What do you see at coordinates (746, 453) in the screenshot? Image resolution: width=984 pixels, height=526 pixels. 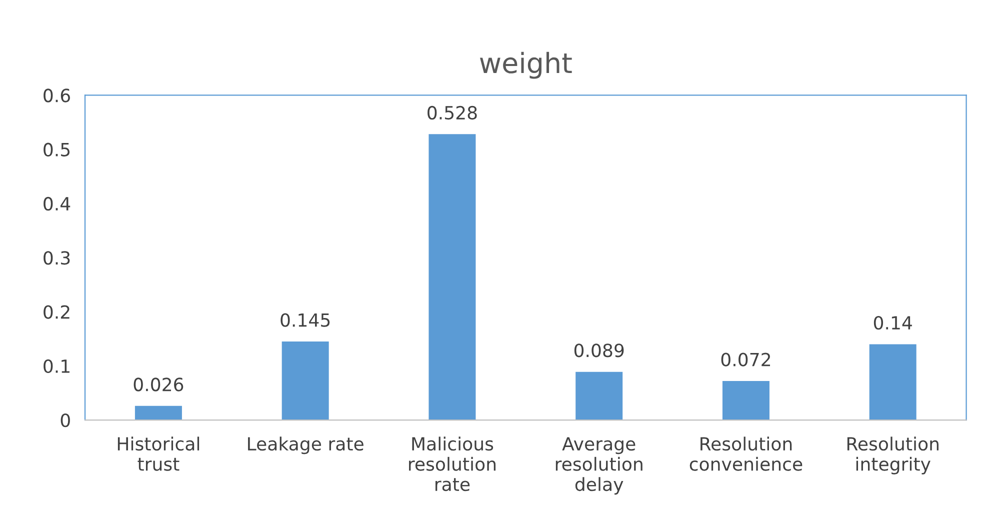 I see `x-tick-label: Resolution convenience` at bounding box center [746, 453].